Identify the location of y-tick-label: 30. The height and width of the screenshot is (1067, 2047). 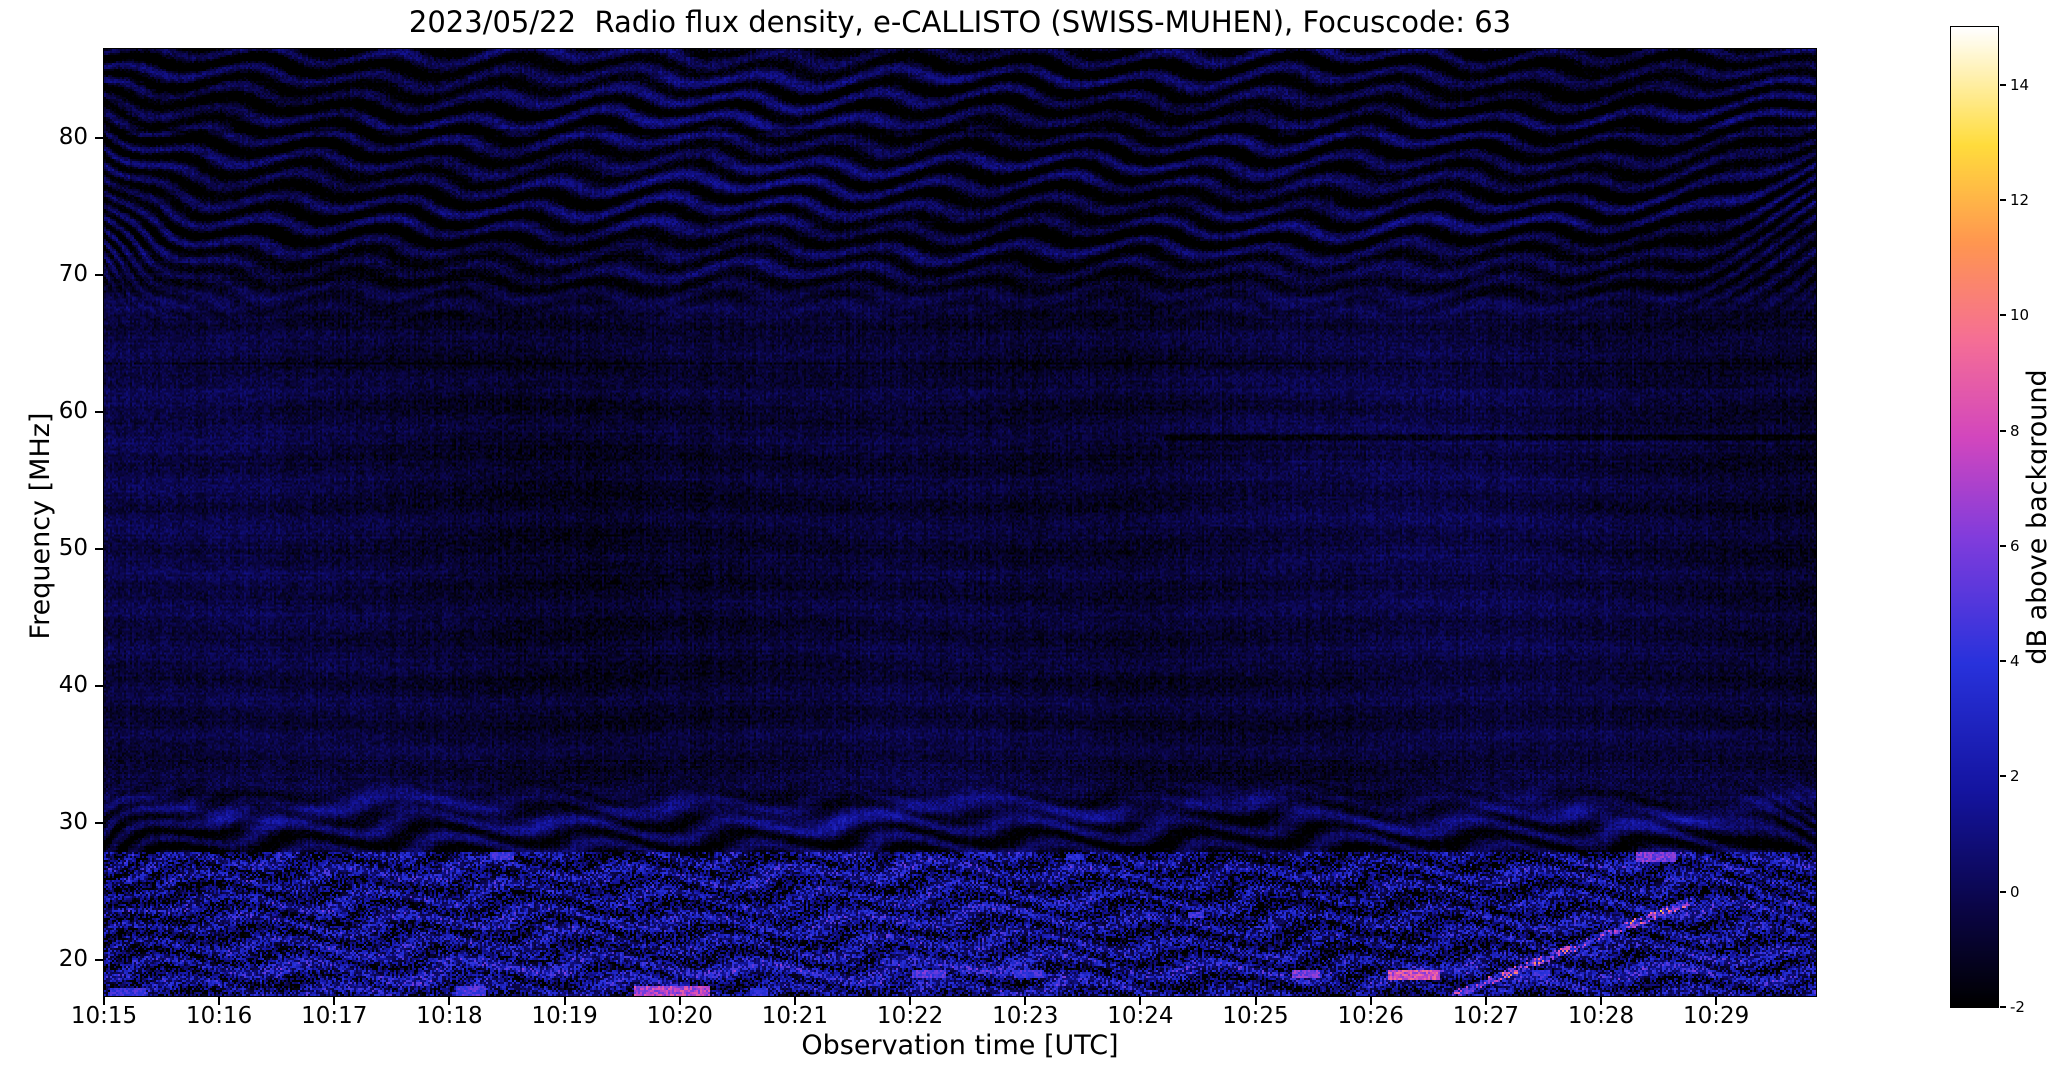
(73, 822).